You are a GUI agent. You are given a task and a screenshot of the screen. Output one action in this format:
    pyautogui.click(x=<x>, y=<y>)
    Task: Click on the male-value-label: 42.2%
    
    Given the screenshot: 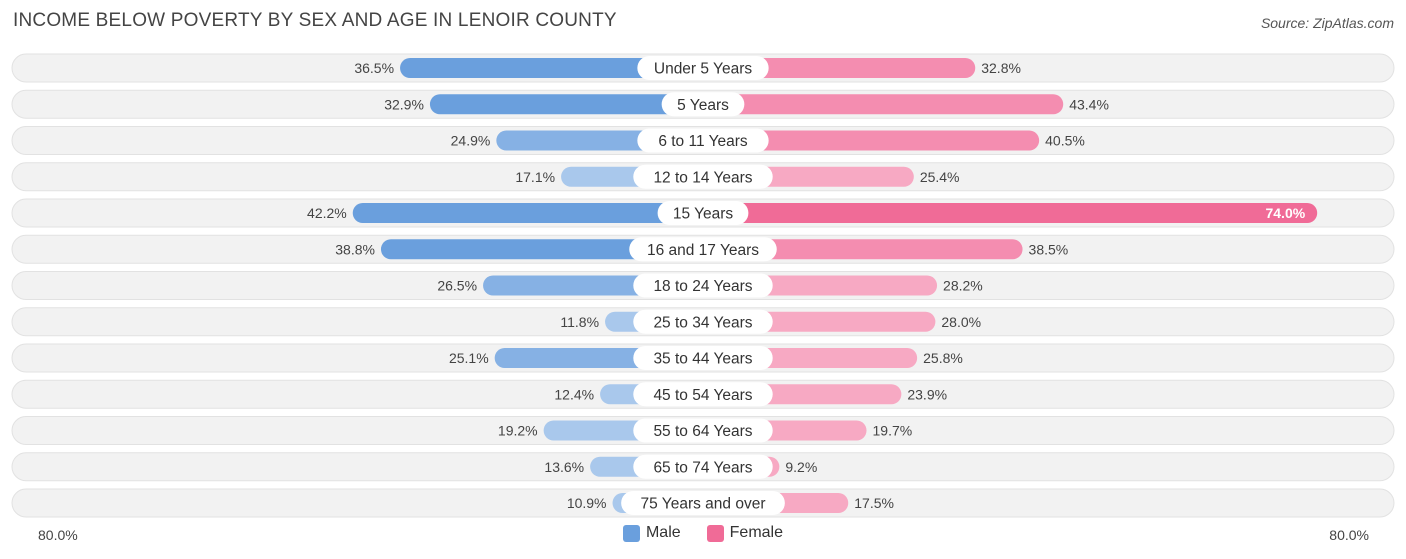 What is the action you would take?
    pyautogui.click(x=327, y=213)
    